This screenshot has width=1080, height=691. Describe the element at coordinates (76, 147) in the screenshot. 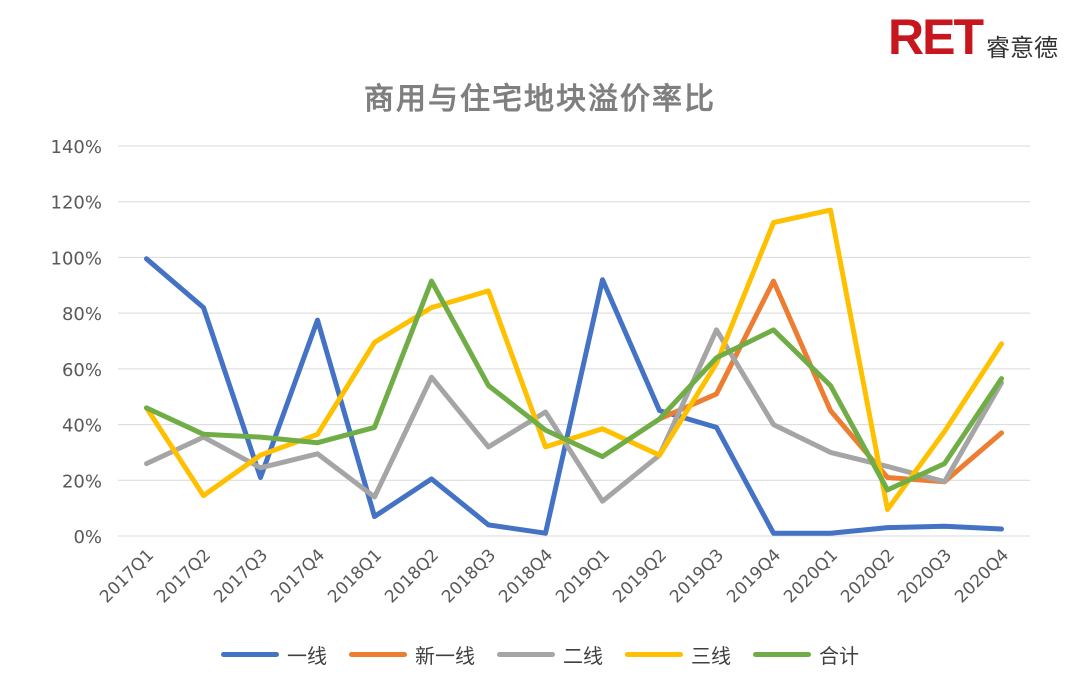

I see `y-tick-label: 140%` at that location.